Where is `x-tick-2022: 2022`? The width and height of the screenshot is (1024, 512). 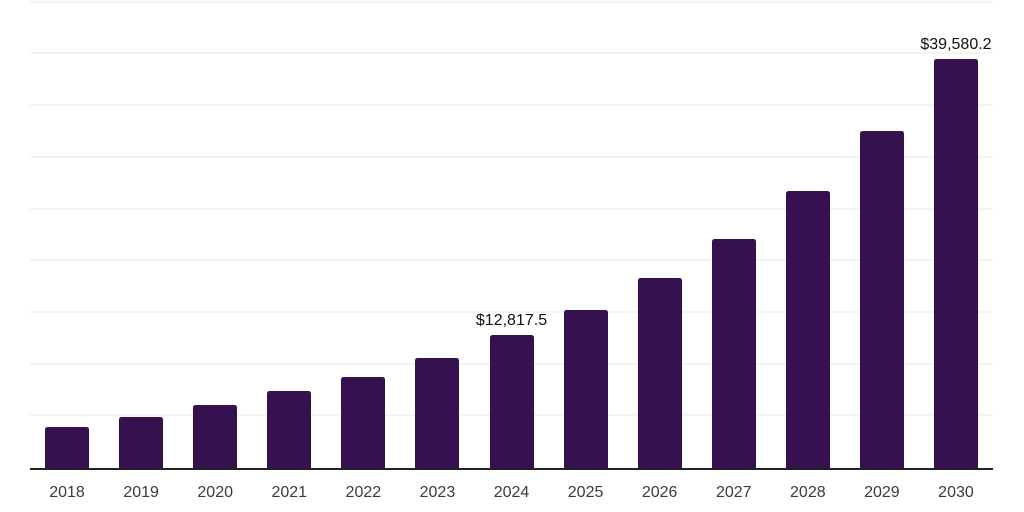
x-tick-2022: 2022 is located at coordinates (363, 492).